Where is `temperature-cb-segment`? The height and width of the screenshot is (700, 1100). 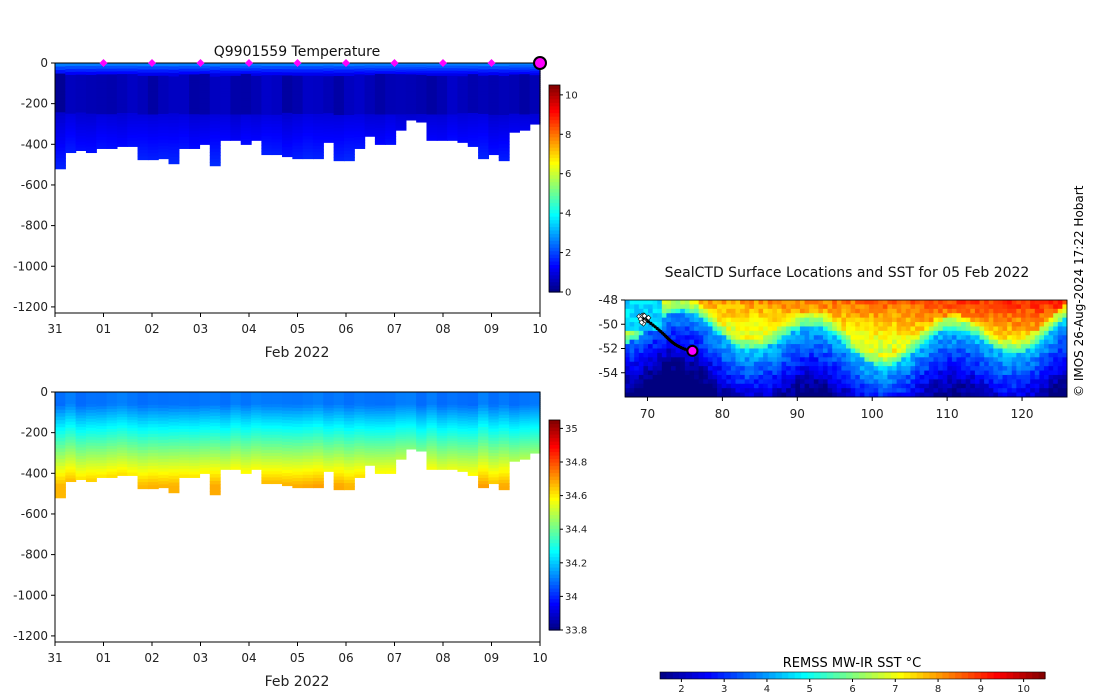 temperature-cb-segment is located at coordinates (554, 259).